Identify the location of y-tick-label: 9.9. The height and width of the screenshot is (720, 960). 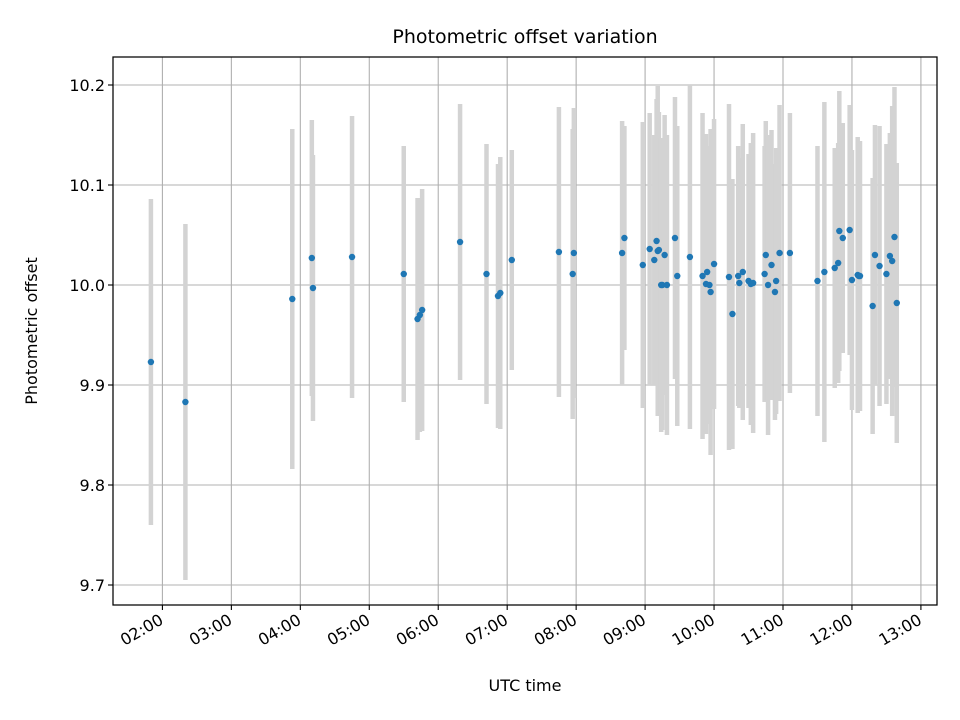
(92, 385).